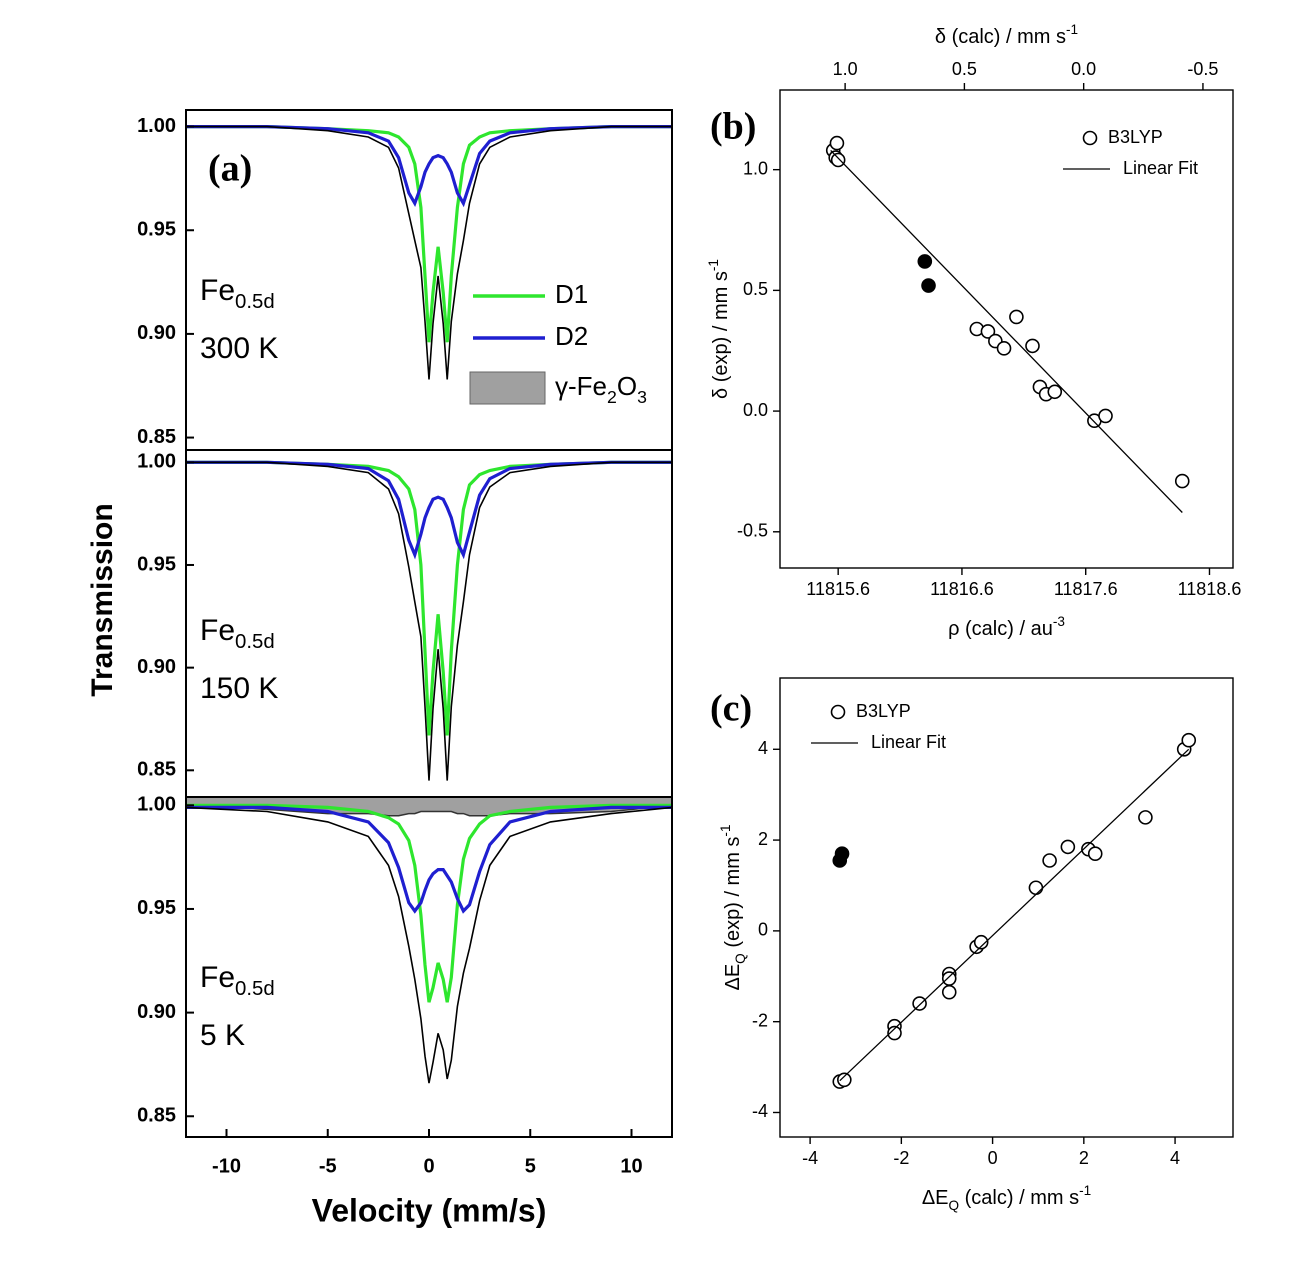  I want to click on y-tick-label: -2, so click(760, 1020).